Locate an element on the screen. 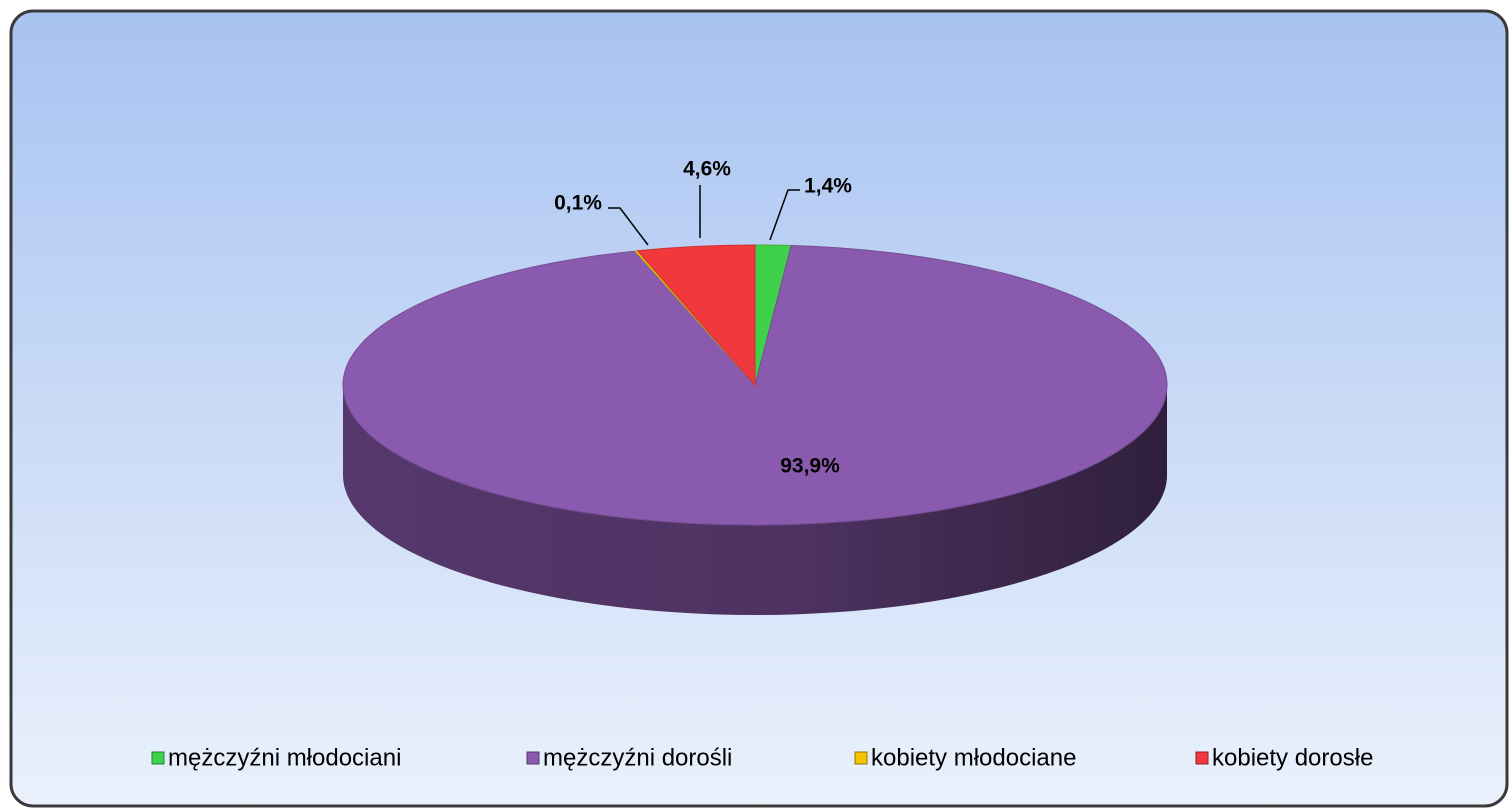 This screenshot has height=811, width=1511. legend-label: mężczyźni dorośli is located at coordinates (637, 757).